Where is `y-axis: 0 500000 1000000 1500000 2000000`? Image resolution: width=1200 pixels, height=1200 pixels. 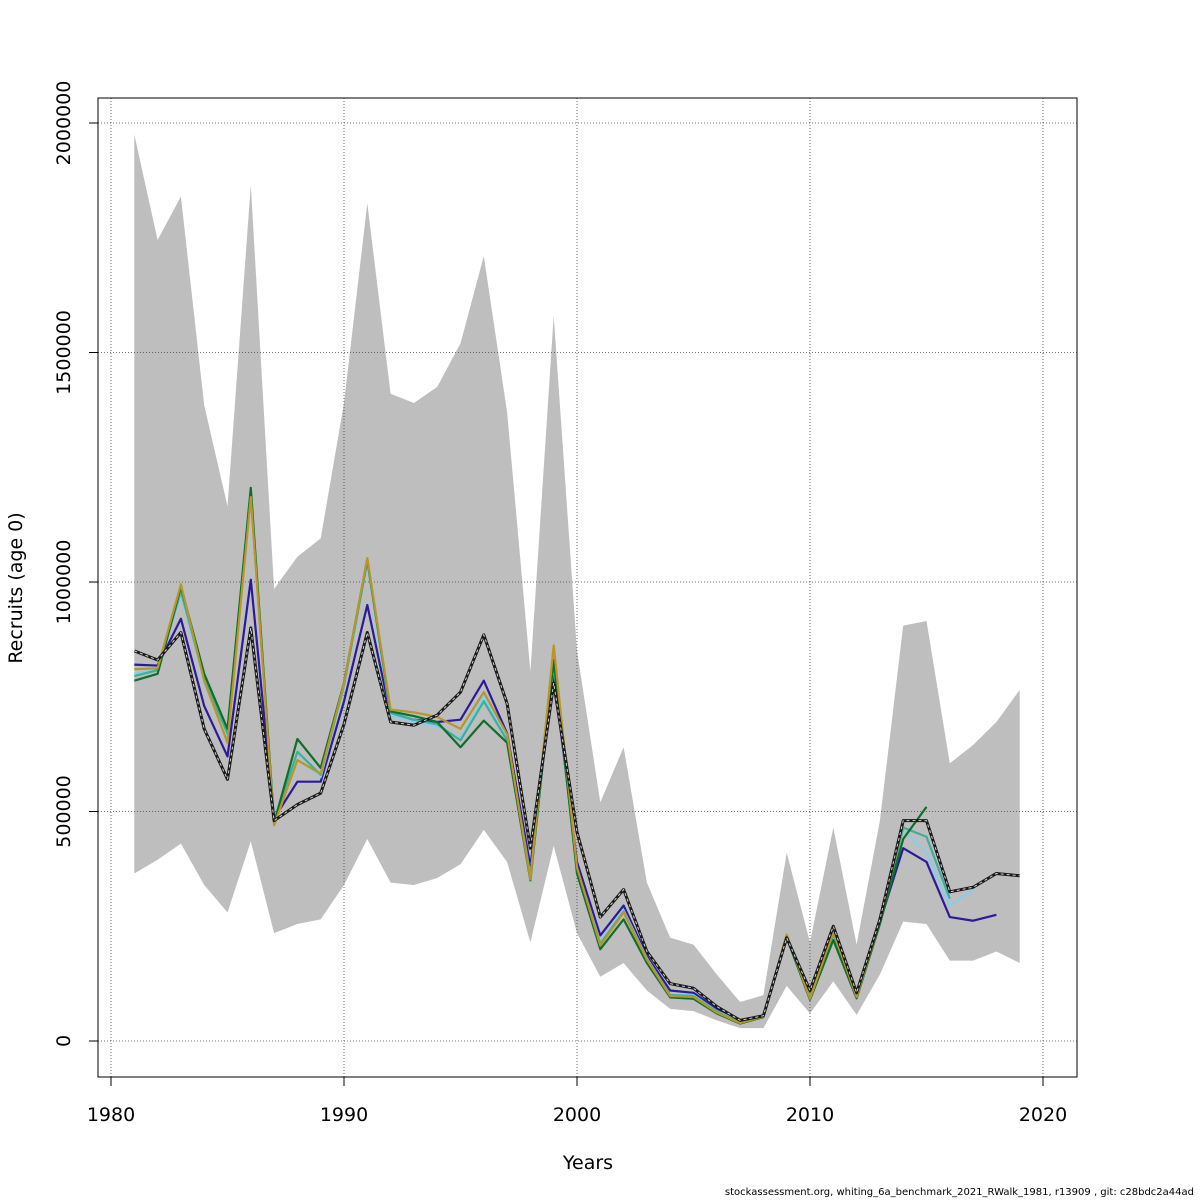 y-axis: 0 500000 1000000 1500000 2000000 is located at coordinates (76, 564).